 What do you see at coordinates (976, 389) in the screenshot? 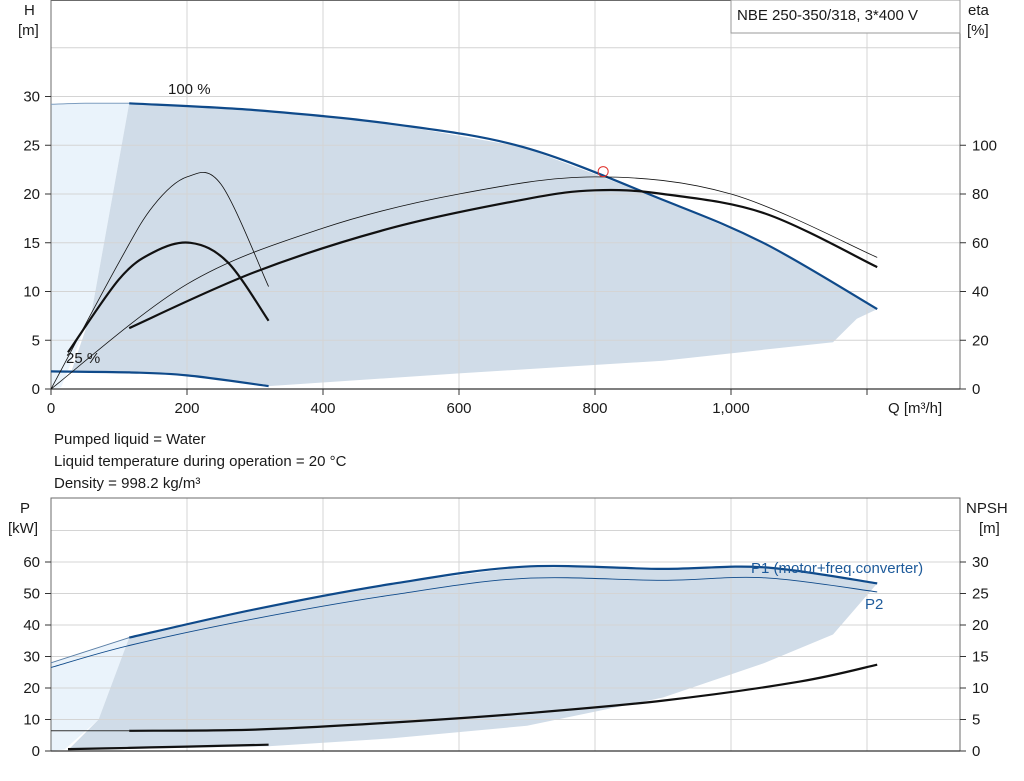
I see `top-y-right-tick-0: 0` at bounding box center [976, 389].